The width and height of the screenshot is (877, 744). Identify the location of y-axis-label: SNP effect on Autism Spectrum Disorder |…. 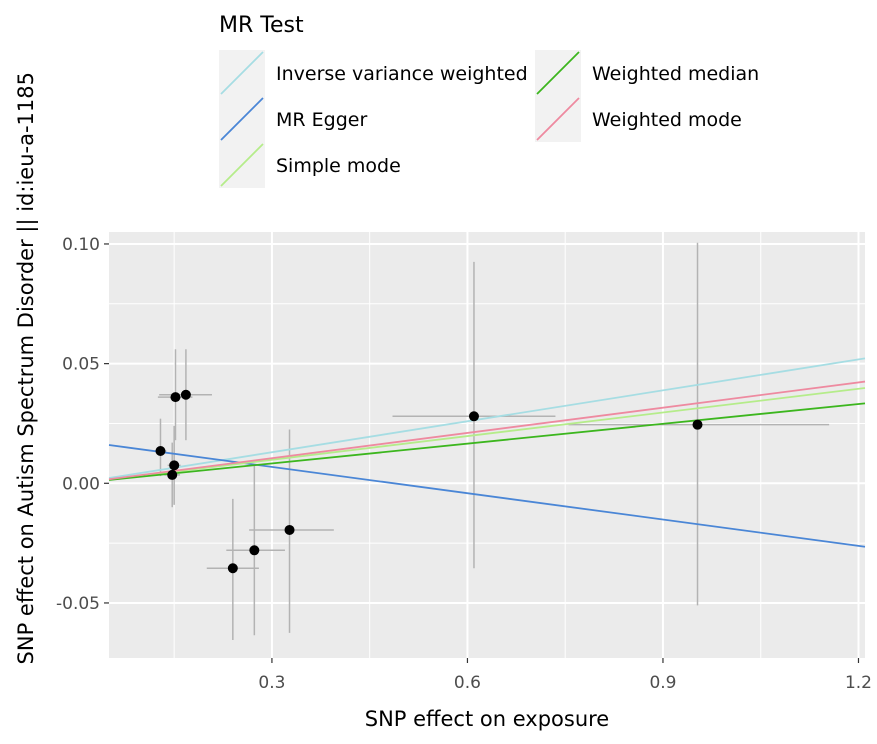
(26, 368).